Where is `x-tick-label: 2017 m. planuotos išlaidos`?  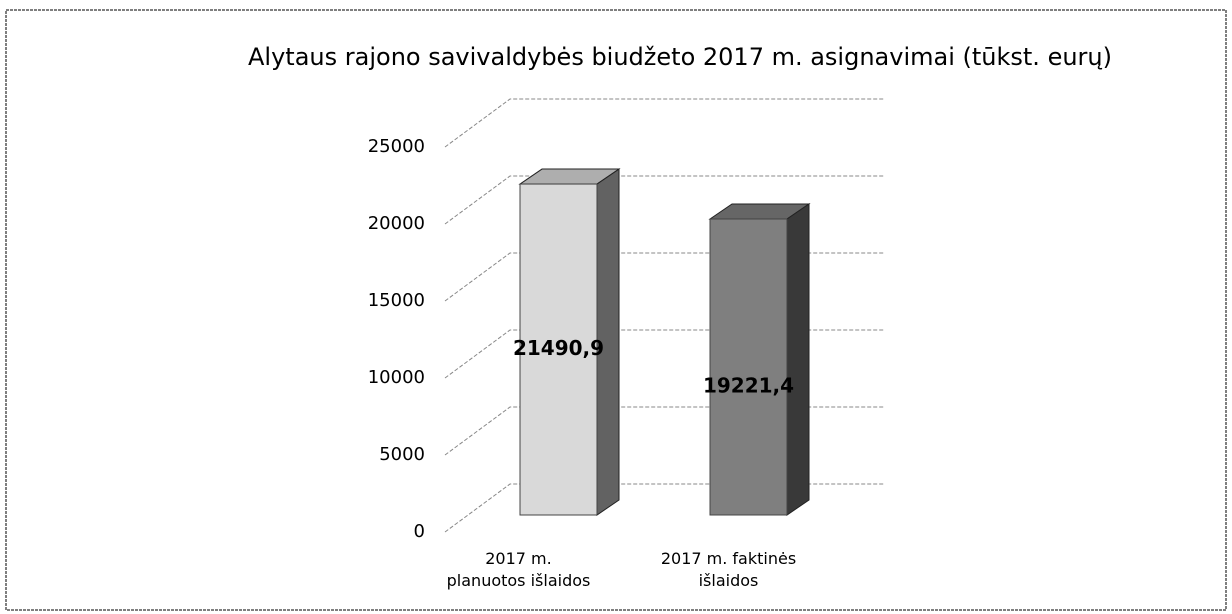
x-tick-label: 2017 m. planuotos išlaidos is located at coordinates (518, 569).